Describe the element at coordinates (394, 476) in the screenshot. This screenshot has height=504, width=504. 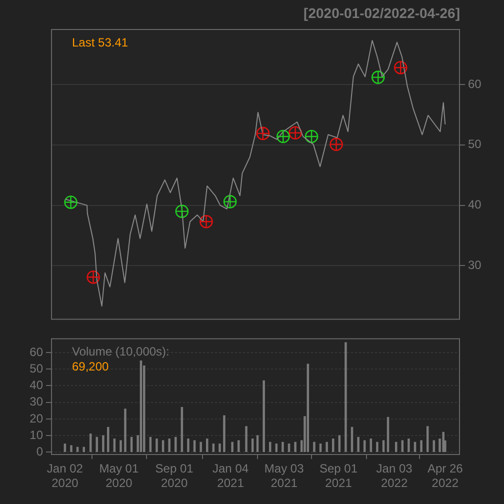
I see `x-tick-label: Jan 03 2022` at that location.